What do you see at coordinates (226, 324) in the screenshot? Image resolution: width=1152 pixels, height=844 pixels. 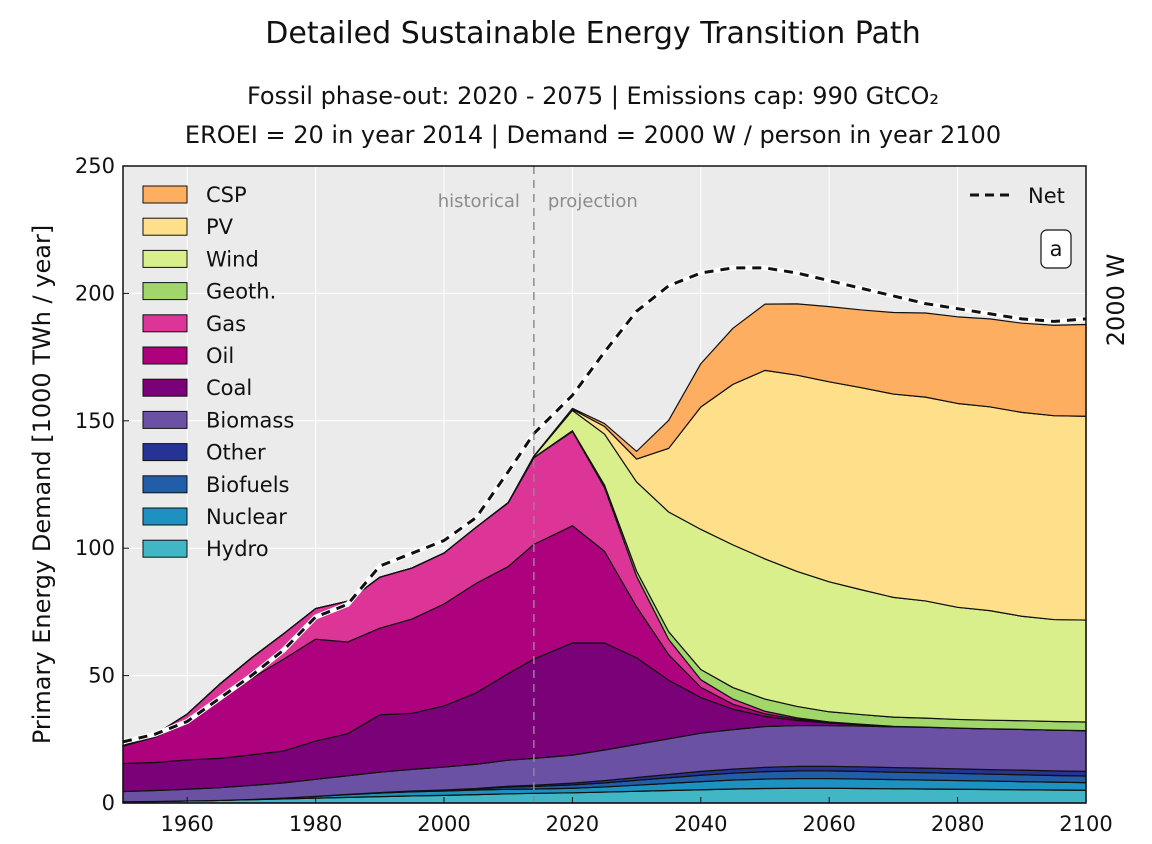 I see `legend-label-gas: Gas` at bounding box center [226, 324].